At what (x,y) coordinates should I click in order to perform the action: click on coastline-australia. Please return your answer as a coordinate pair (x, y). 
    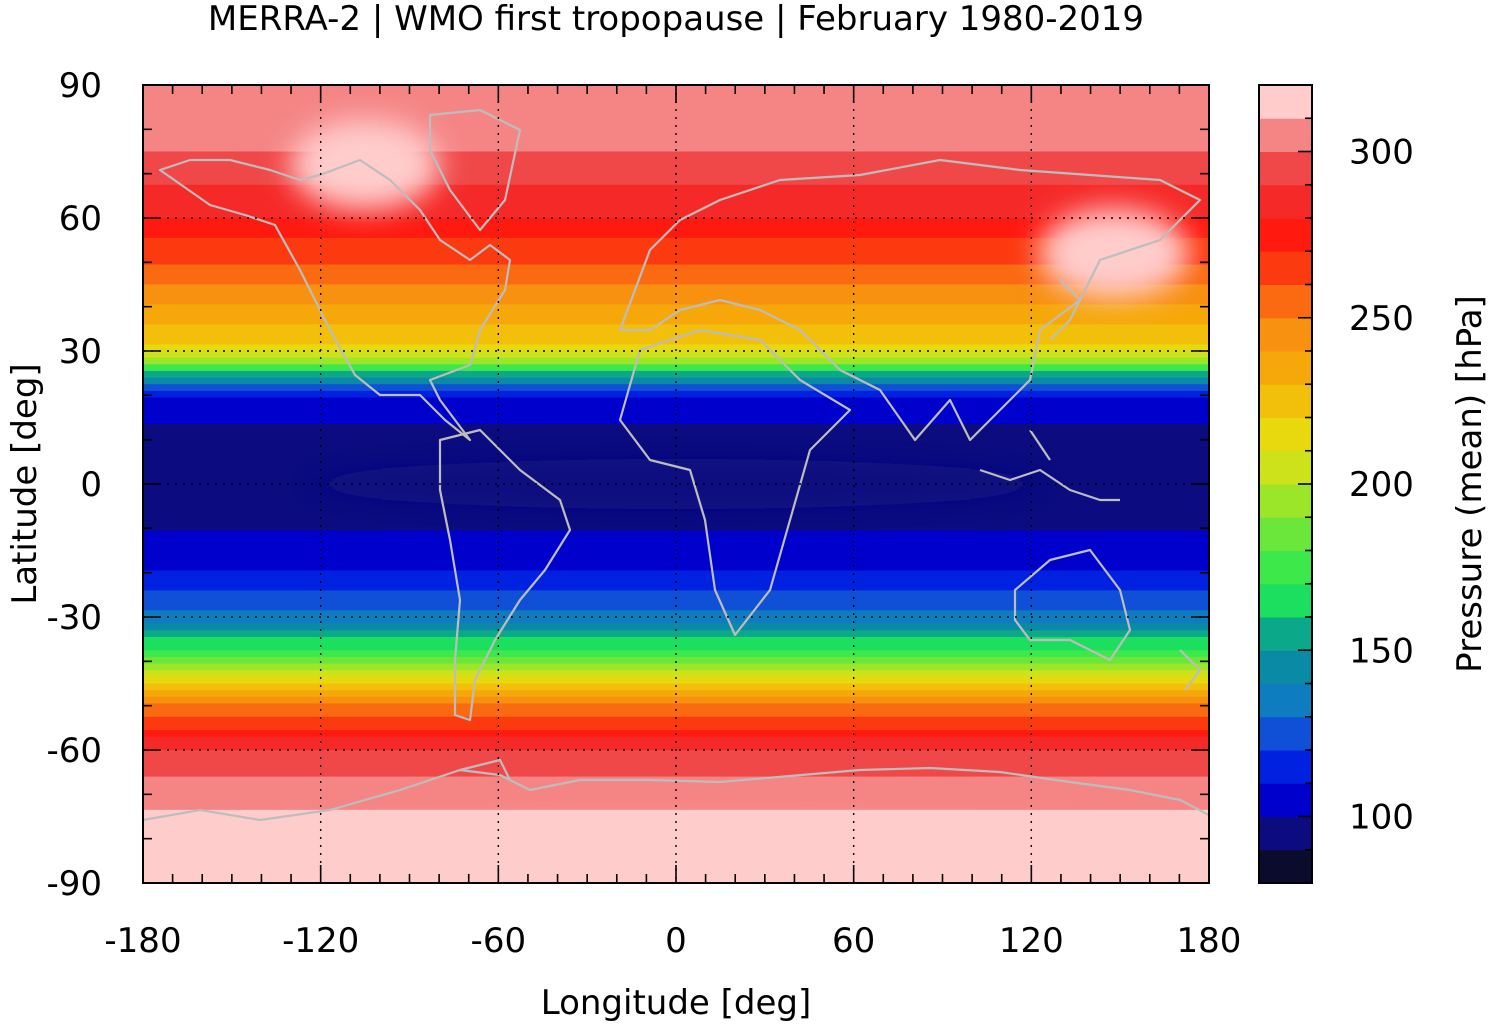
    Looking at the image, I should click on (1072, 605).